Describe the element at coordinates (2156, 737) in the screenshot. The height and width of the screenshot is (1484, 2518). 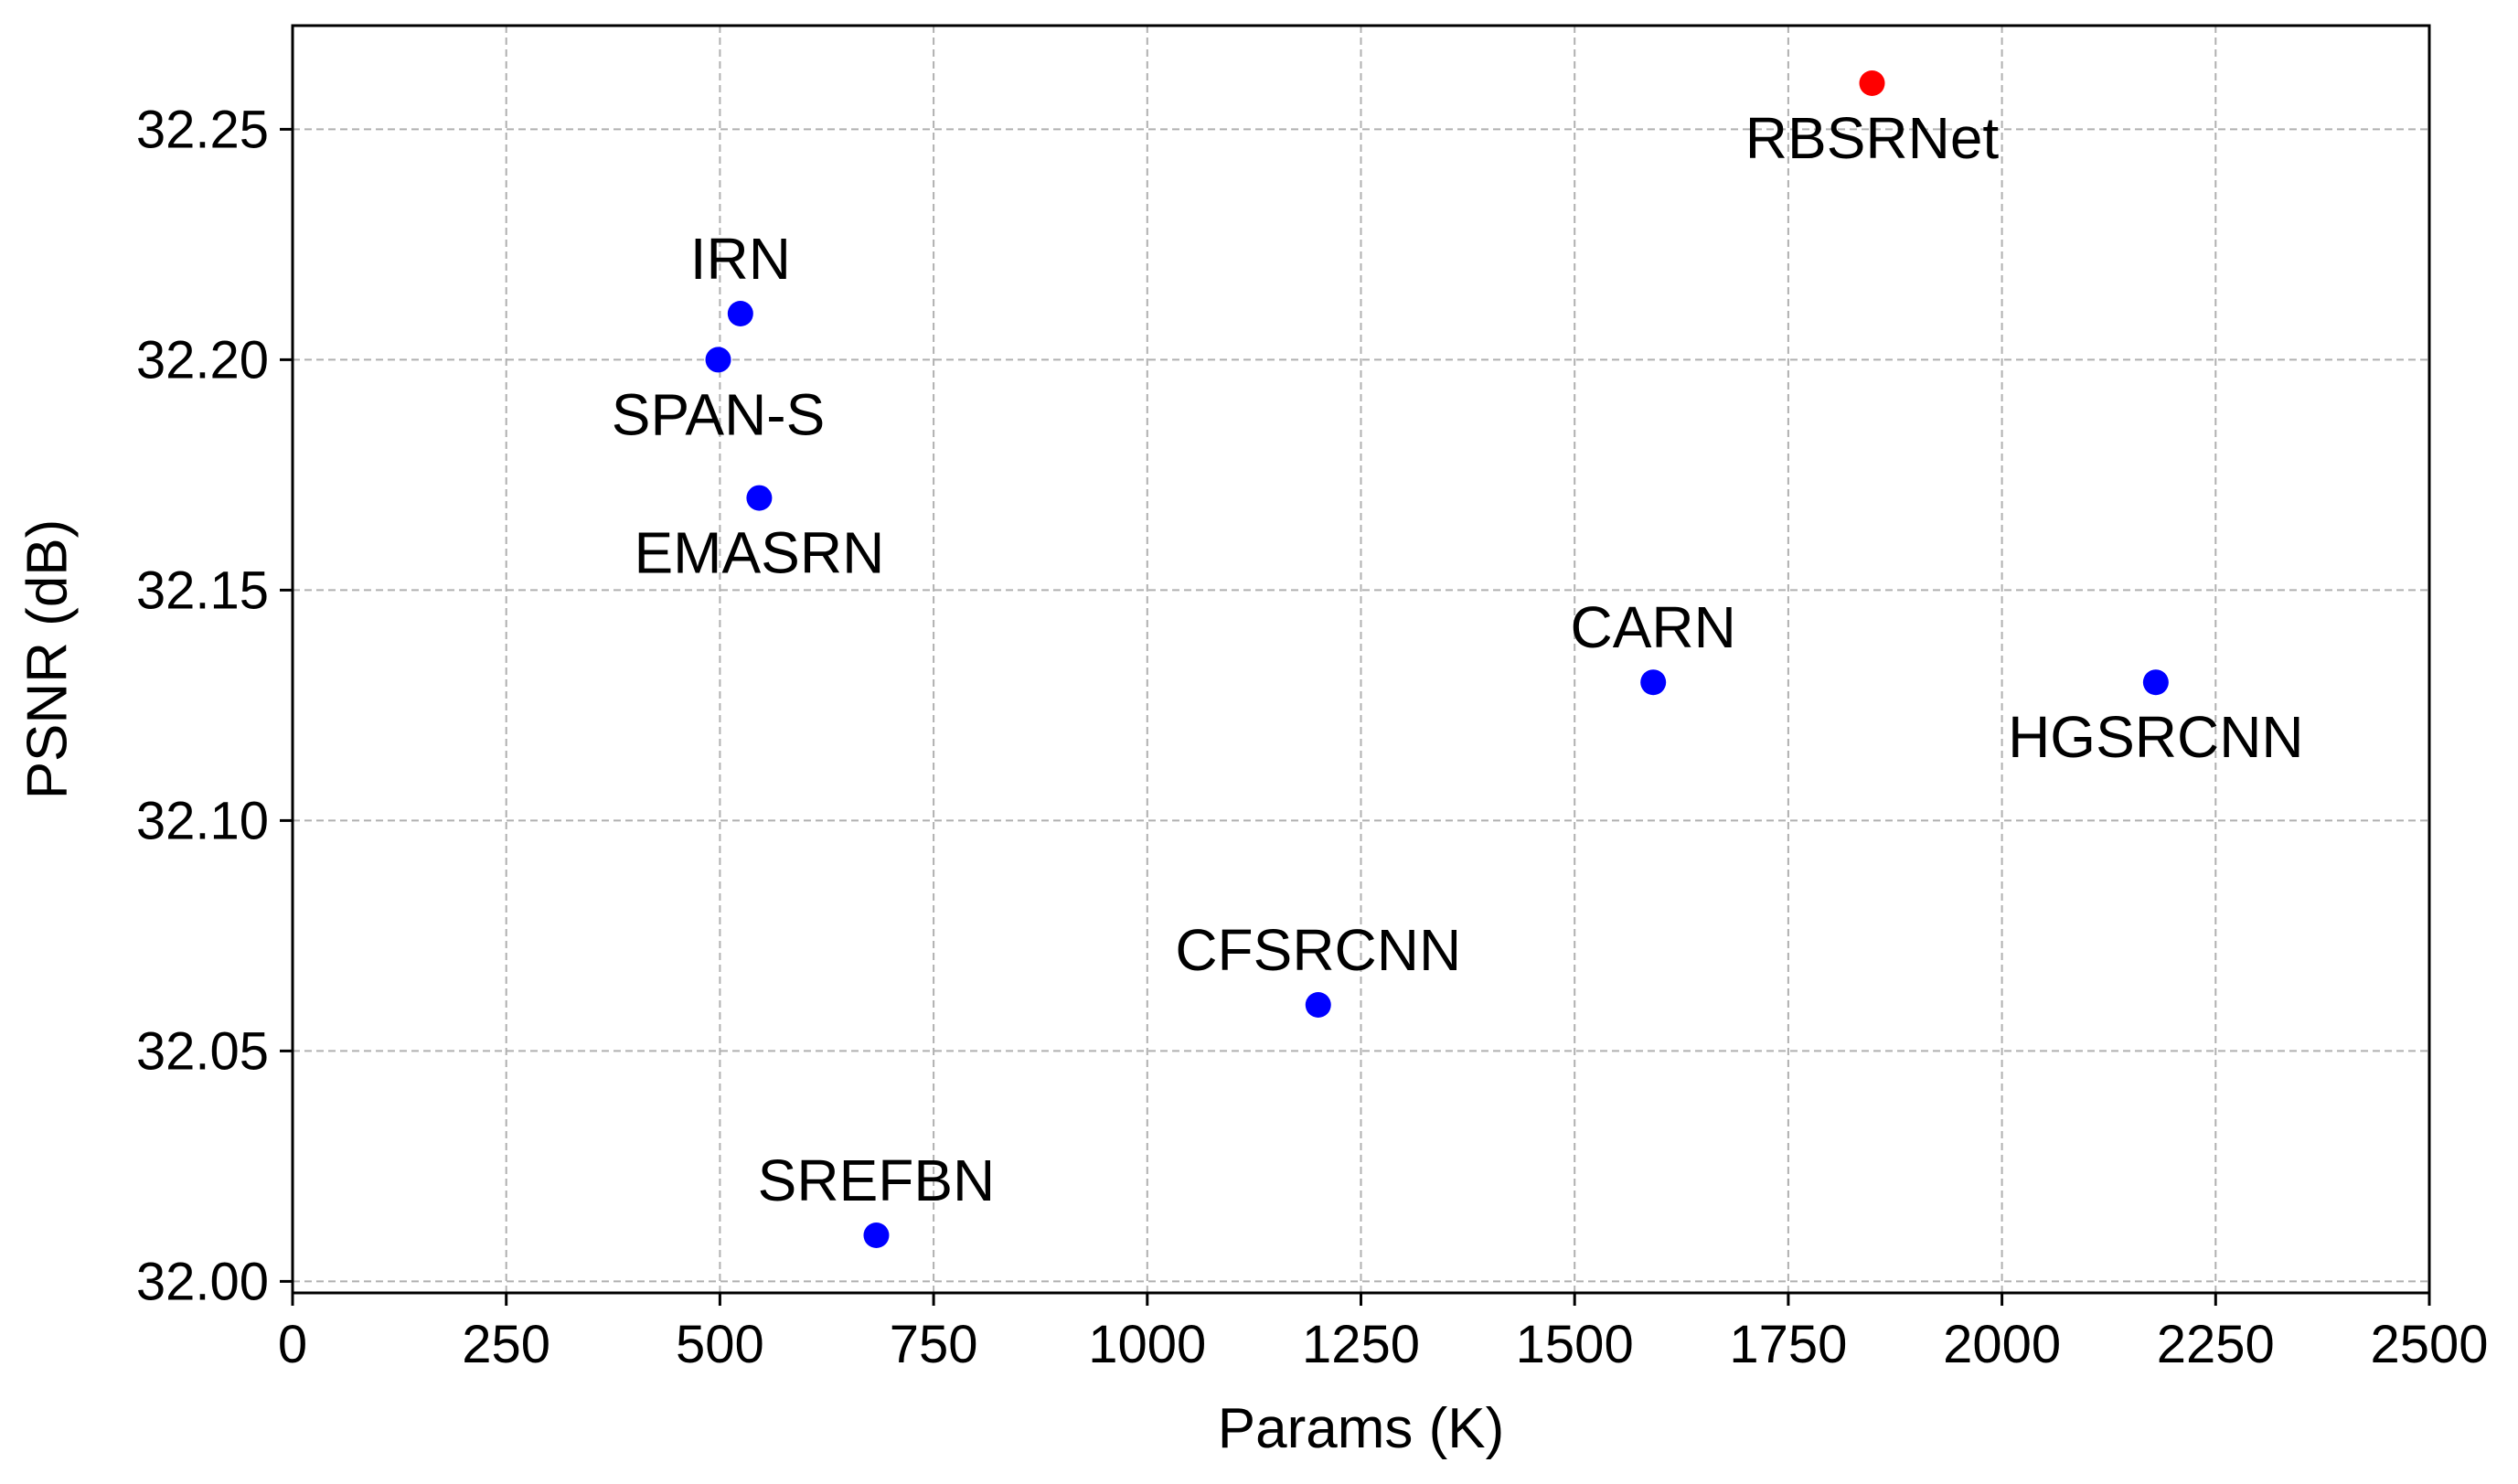
I see `point-label: HGSRCNN` at that location.